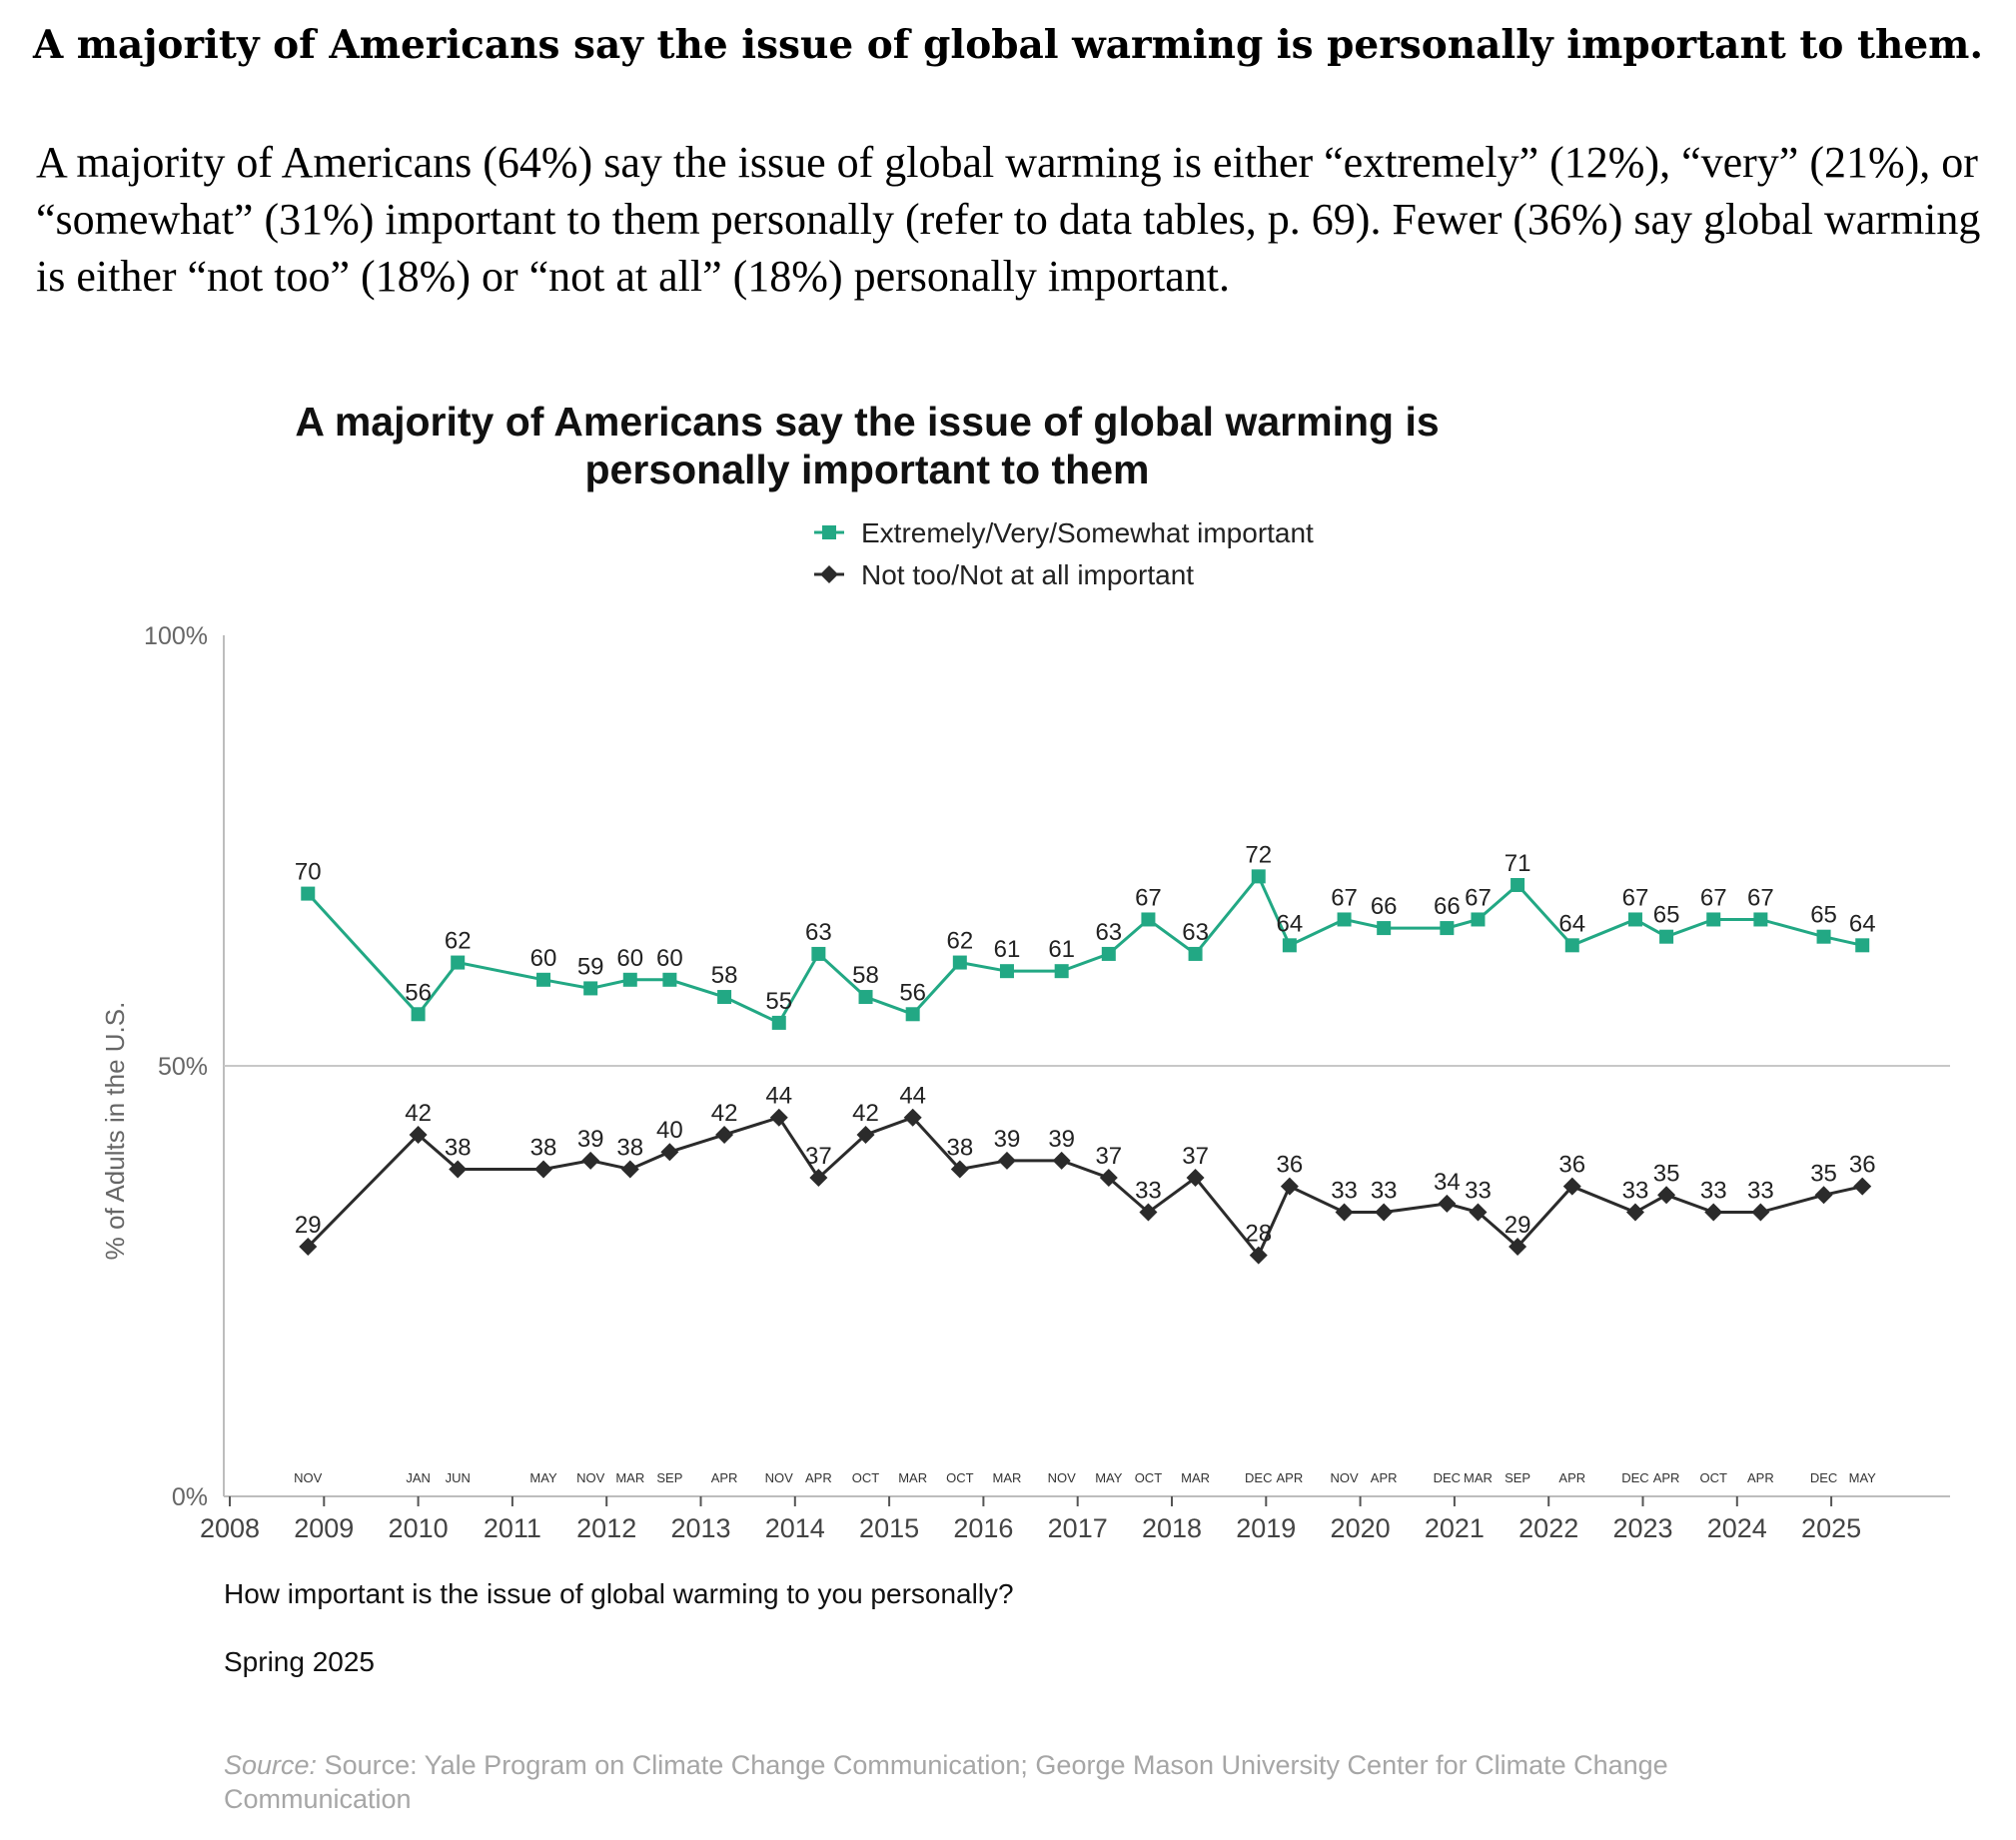  What do you see at coordinates (889, 1528) in the screenshot?
I see `x-tick-label: 2015` at bounding box center [889, 1528].